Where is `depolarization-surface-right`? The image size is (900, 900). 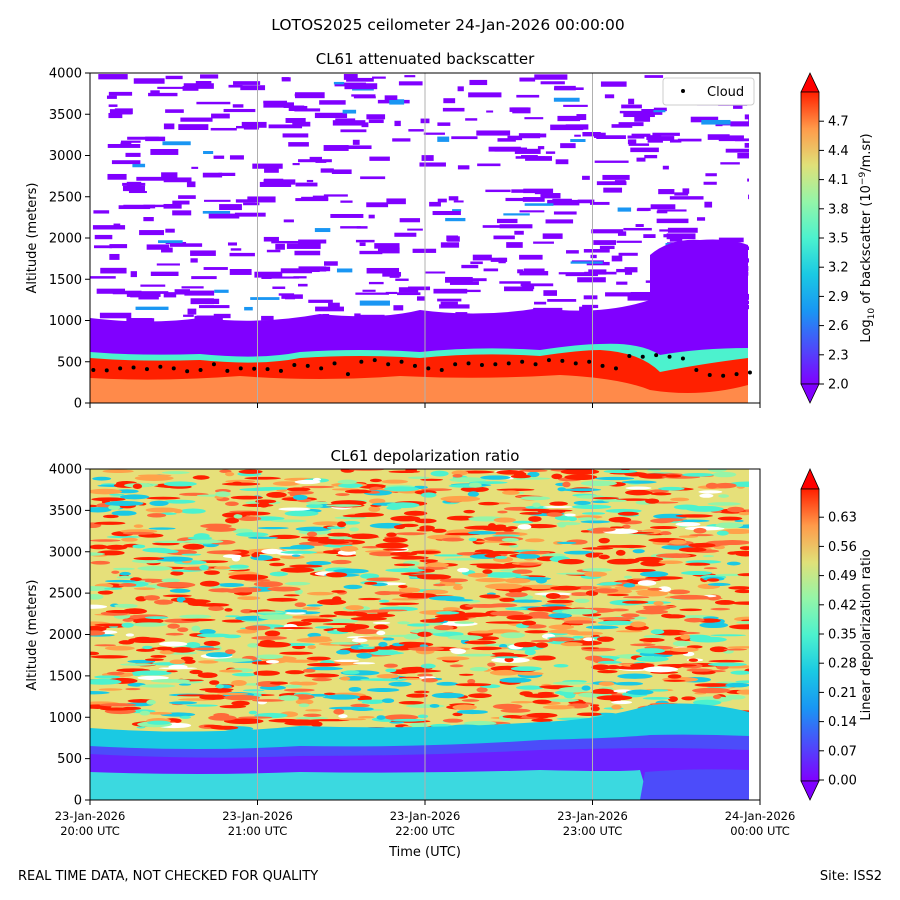
depolarization-surface-right is located at coordinates (694, 784).